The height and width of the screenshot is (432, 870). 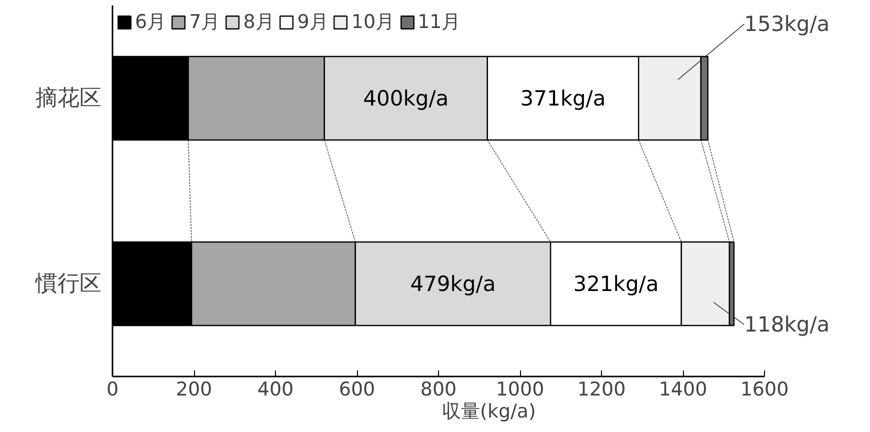 I want to click on data-label: 153kg/a, so click(x=787, y=24).